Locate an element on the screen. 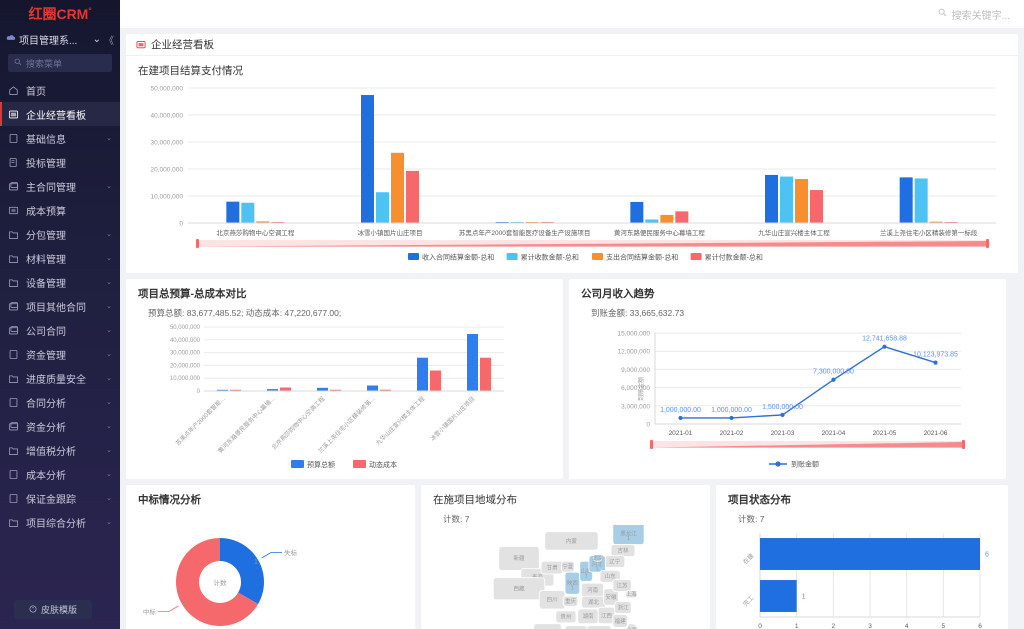 The width and height of the screenshot is (1024, 629). chart-text: 20,000,000 is located at coordinates (185, 366).